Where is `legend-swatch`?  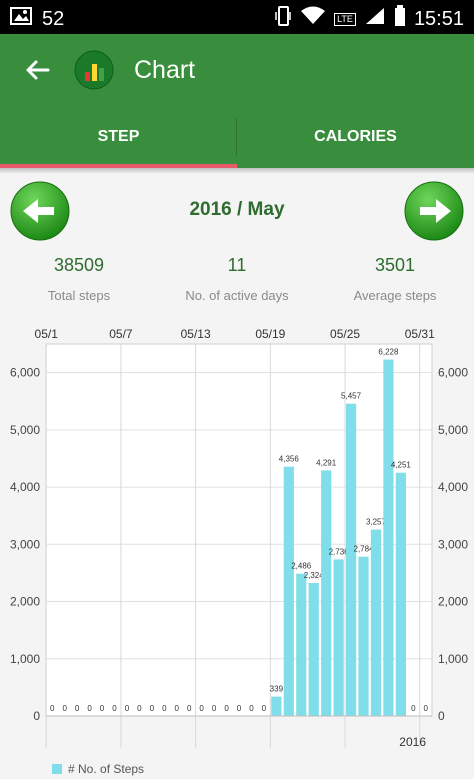 legend-swatch is located at coordinates (57, 769).